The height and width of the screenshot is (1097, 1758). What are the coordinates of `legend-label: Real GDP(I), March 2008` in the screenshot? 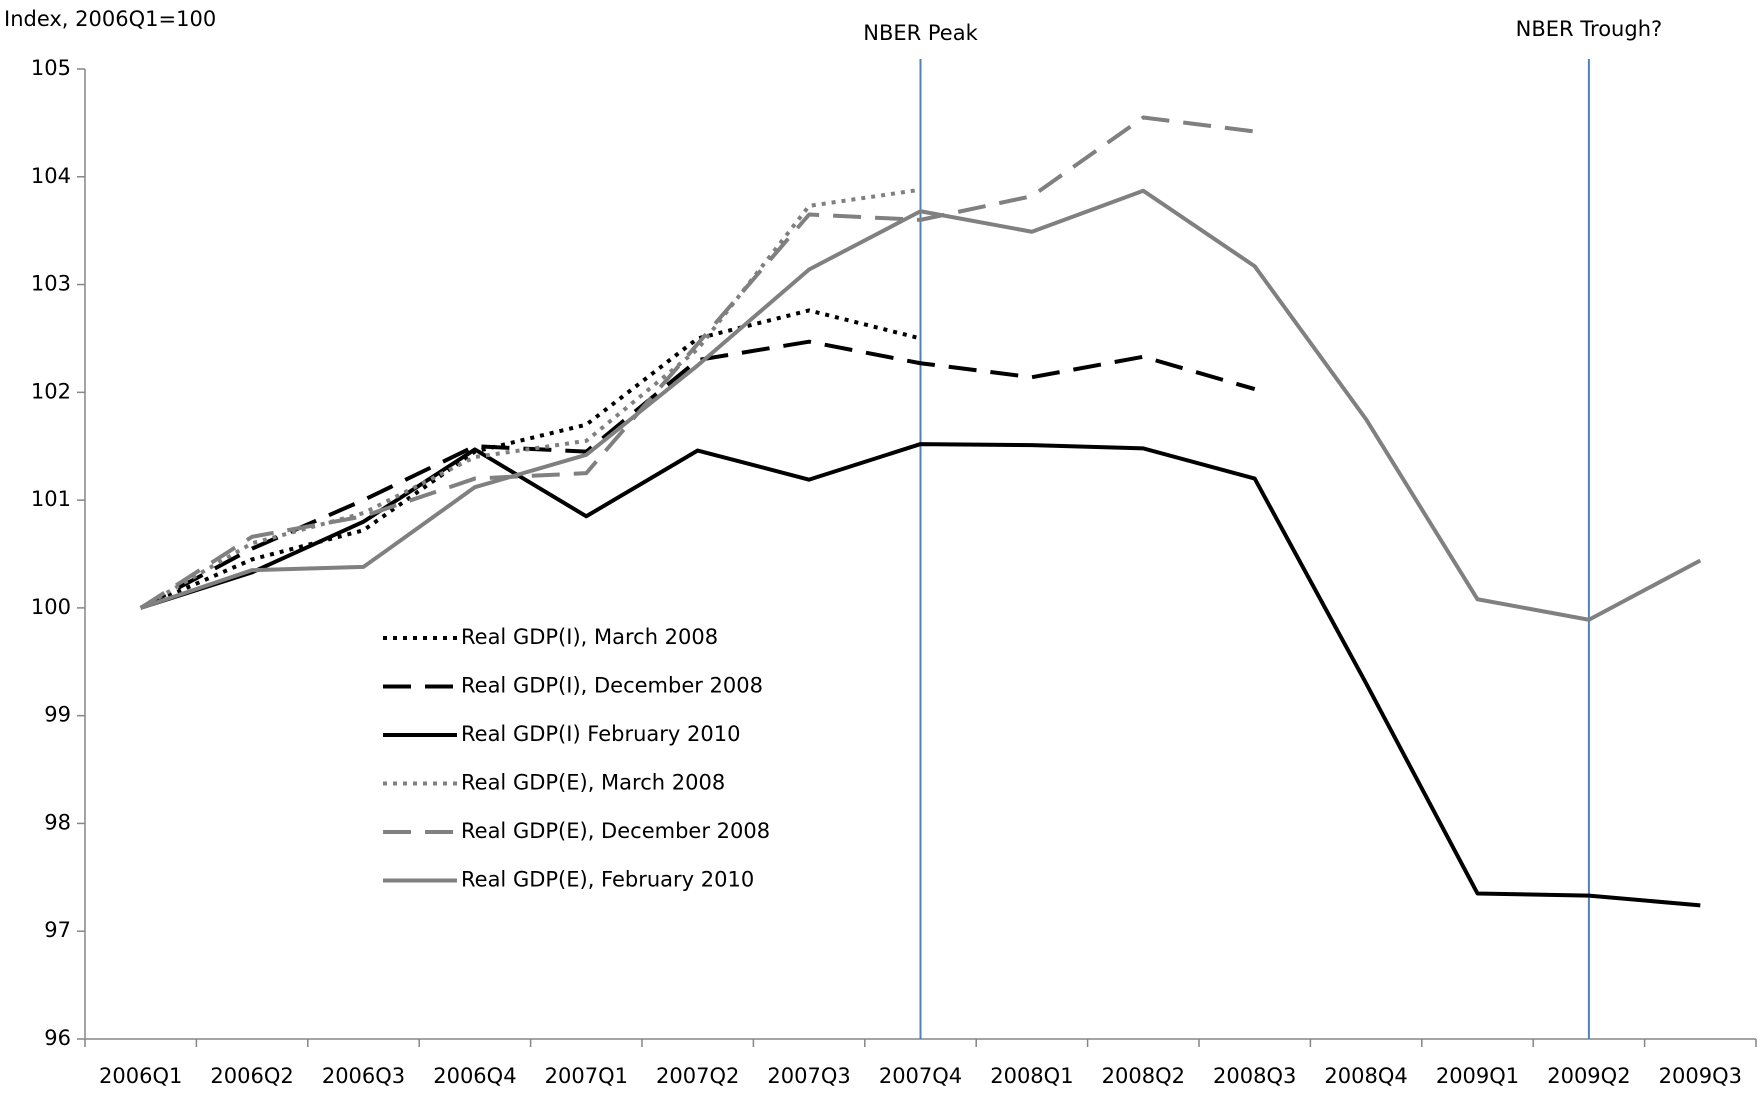 It's located at (589, 637).